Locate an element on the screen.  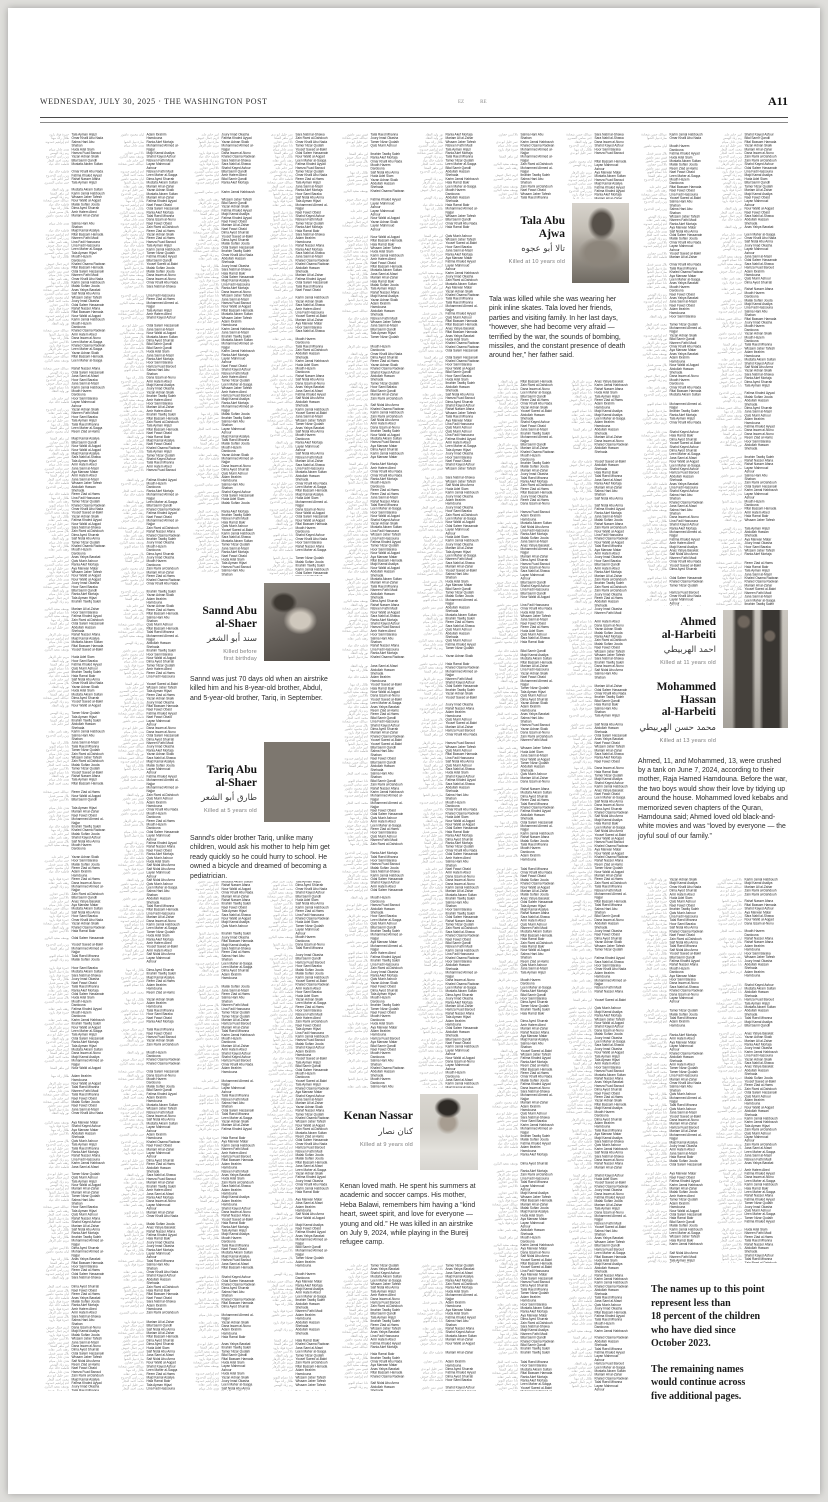
name-entry: آدم إبراهيم حمدونة Yazan Adnan Skaik is located at coordinates (297, 1174).